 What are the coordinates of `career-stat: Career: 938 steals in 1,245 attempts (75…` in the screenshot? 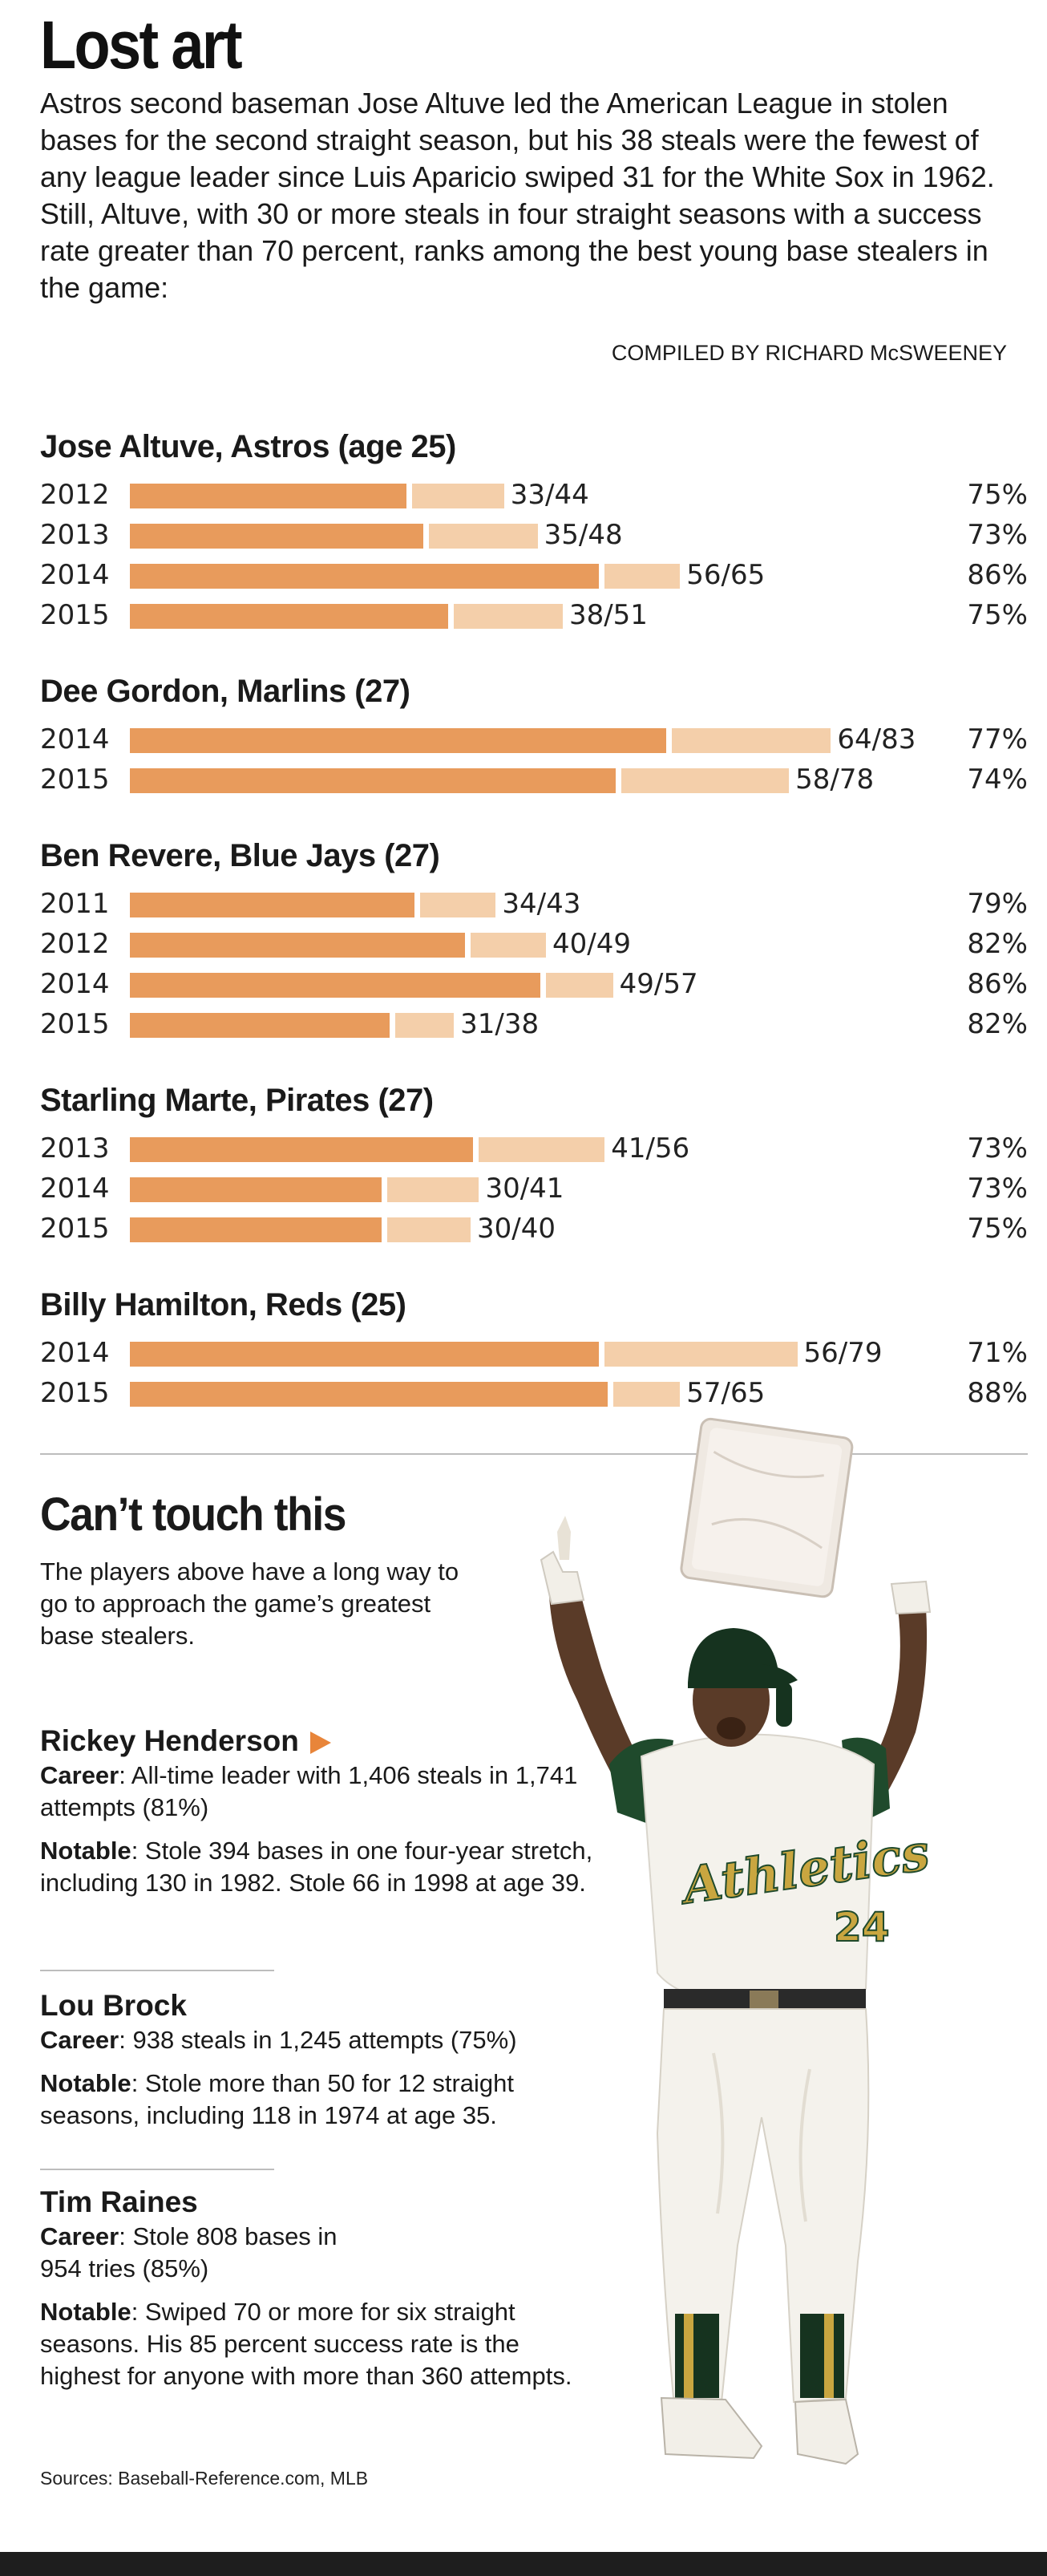 It's located at (278, 2040).